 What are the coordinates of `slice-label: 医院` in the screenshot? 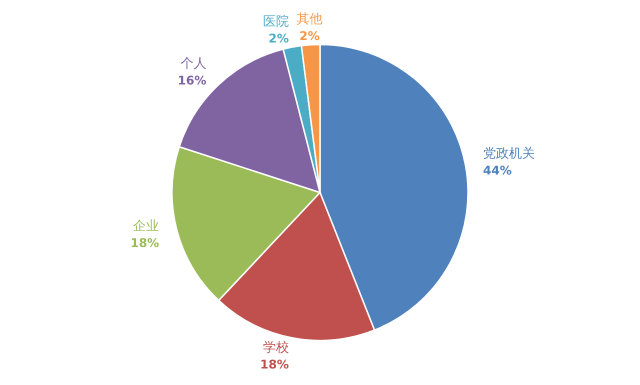 It's located at (275, 22).